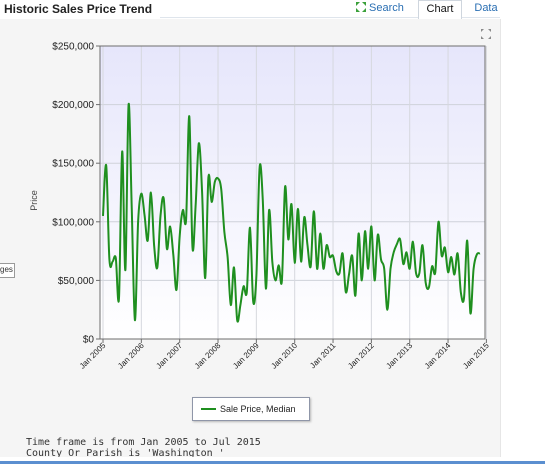 This screenshot has width=545, height=464. I want to click on expand-arrows-icon, so click(361, 7).